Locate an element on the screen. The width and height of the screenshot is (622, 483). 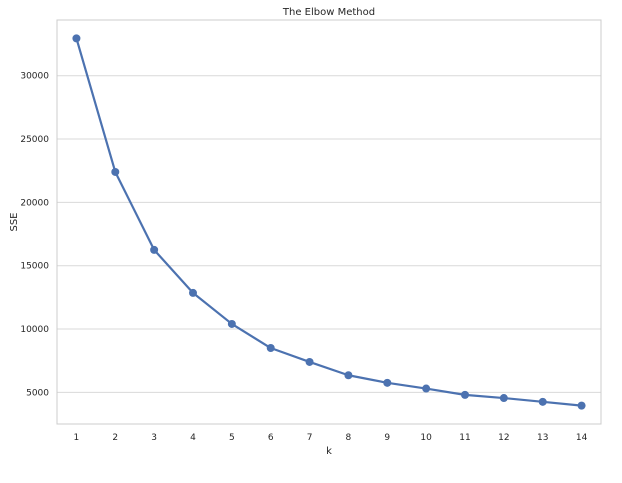
x-tick-label: 4 is located at coordinates (193, 438).